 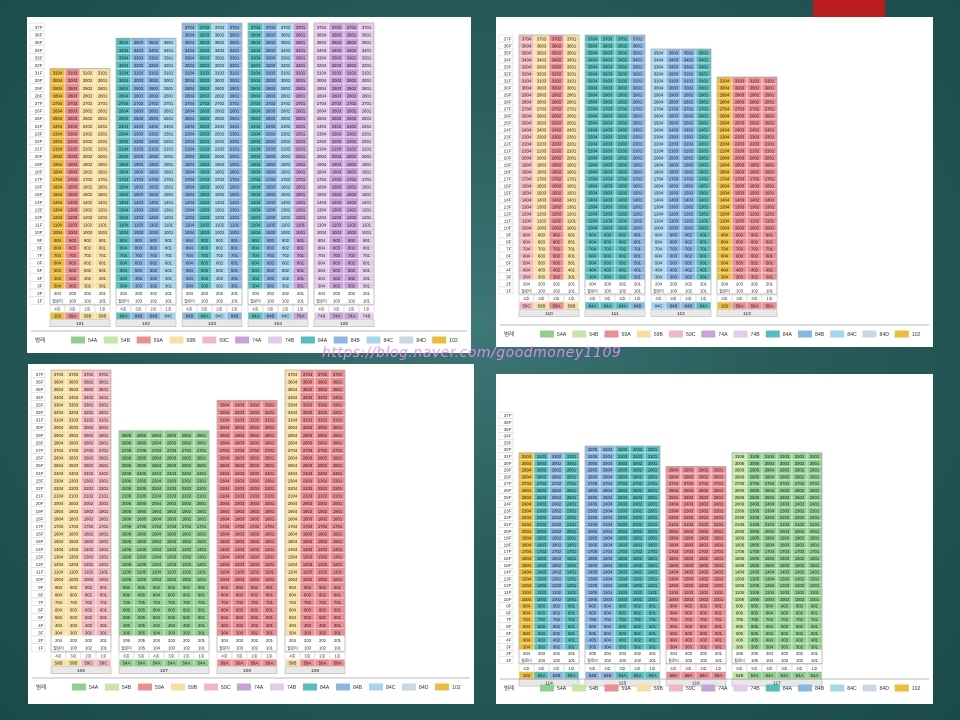 I want to click on unit-number: 2003, so click(x=172, y=503).